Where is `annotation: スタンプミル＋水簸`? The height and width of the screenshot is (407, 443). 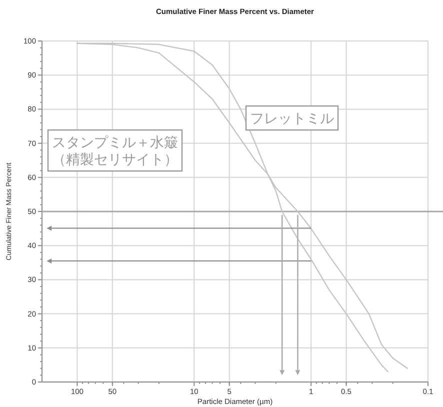
annotation: スタンプミル＋水簸 is located at coordinates (115, 142).